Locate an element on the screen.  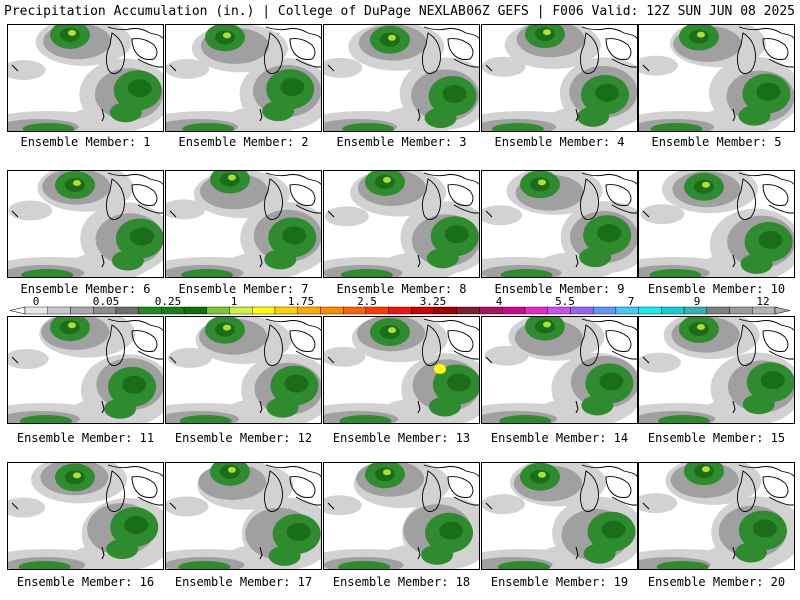
colorbar-label: 4 is located at coordinates (499, 301).